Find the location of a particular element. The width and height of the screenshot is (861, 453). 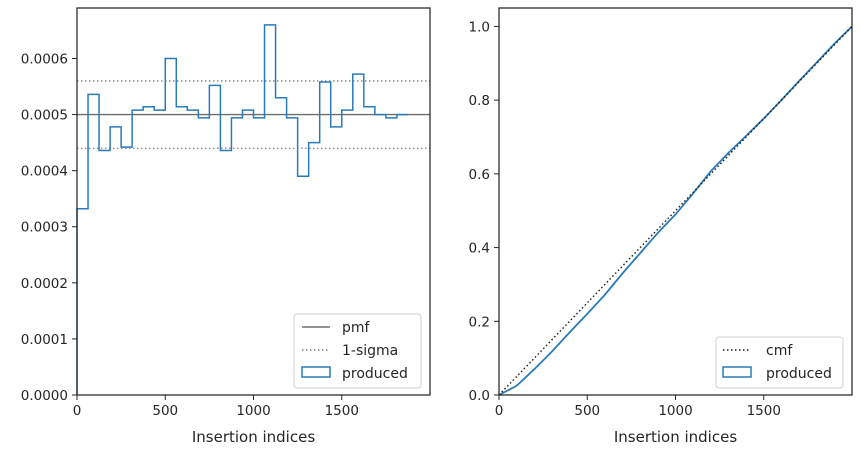

pmf-y-tick-label: 0.0001 is located at coordinates (44, 340).